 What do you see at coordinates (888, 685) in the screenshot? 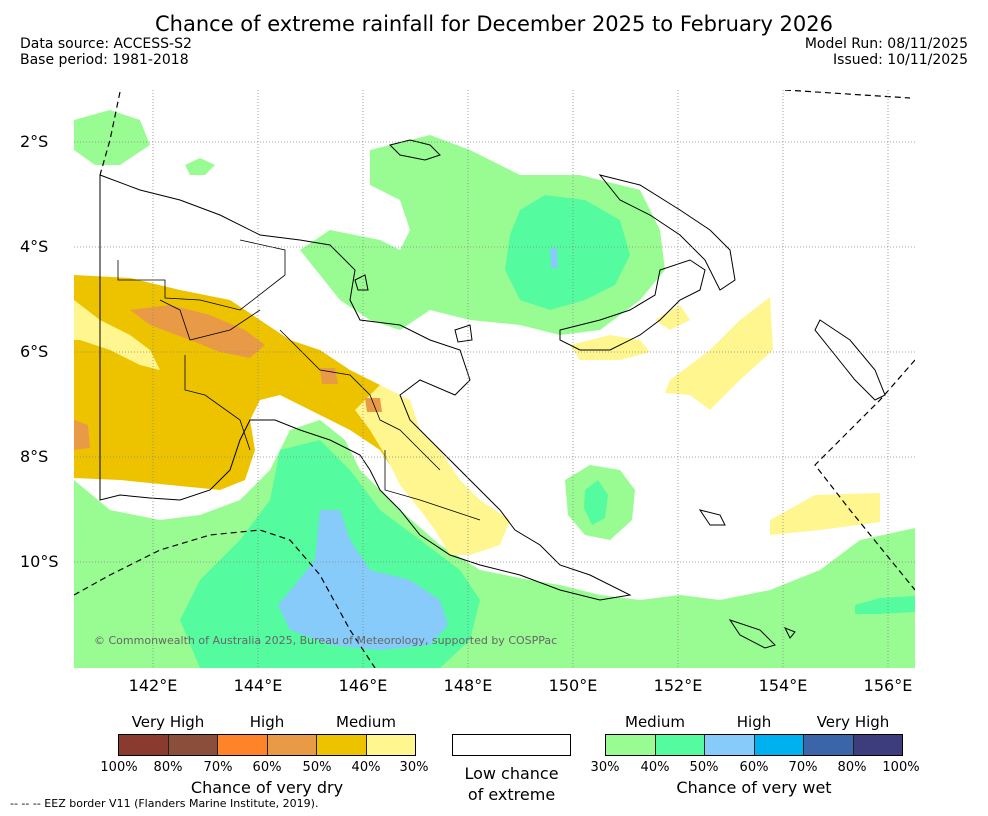
I see `lon-label-156e: 156°E` at bounding box center [888, 685].